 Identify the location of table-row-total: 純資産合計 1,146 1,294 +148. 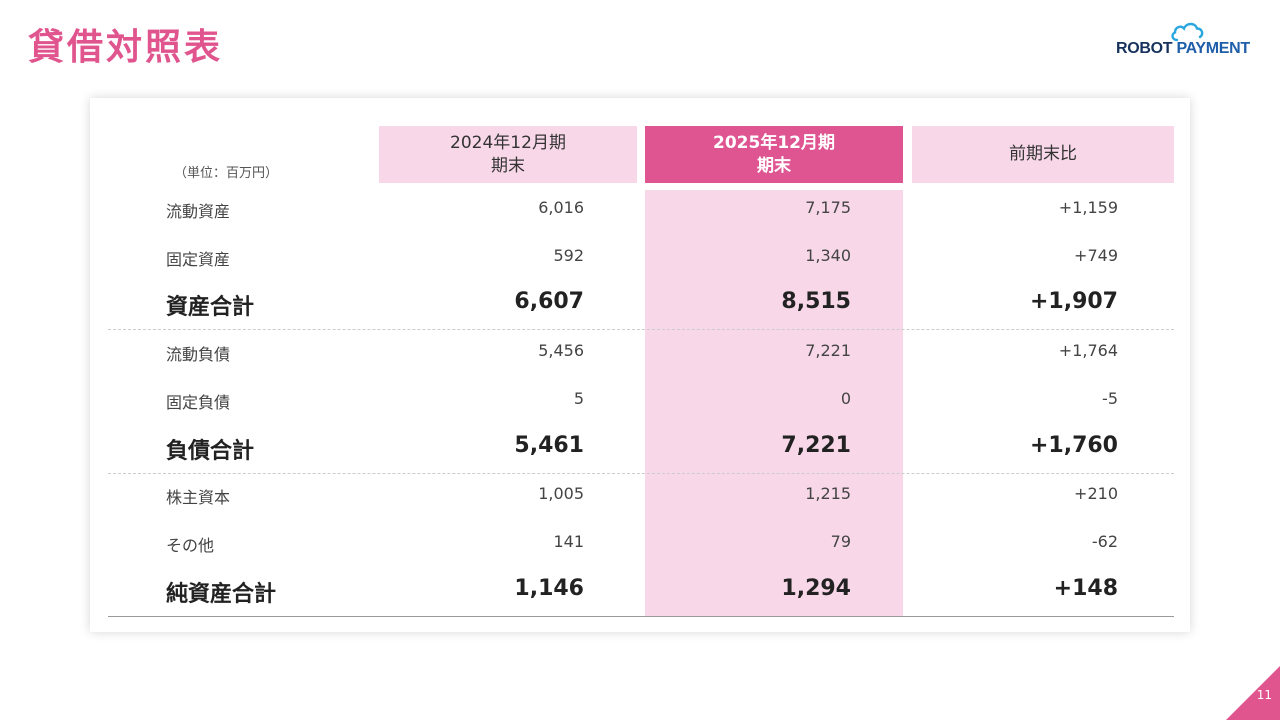
(640, 592).